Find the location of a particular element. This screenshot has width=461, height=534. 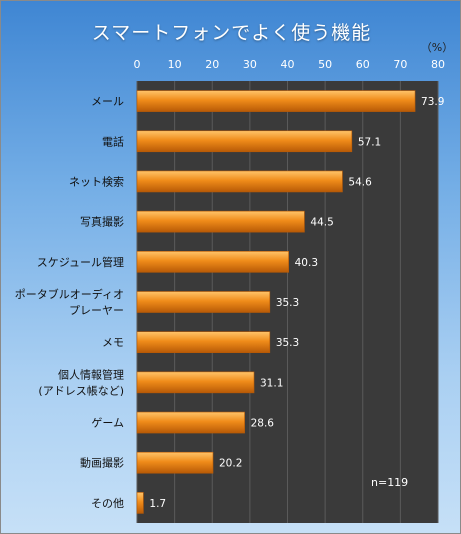

category-label: 個人情報管理 is located at coordinates (91, 374).